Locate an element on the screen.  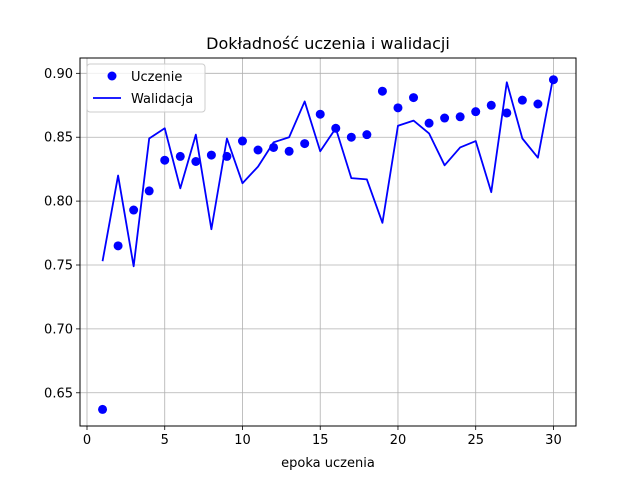
chart-title: Dokładność uczenia i walidacji is located at coordinates (328, 43).